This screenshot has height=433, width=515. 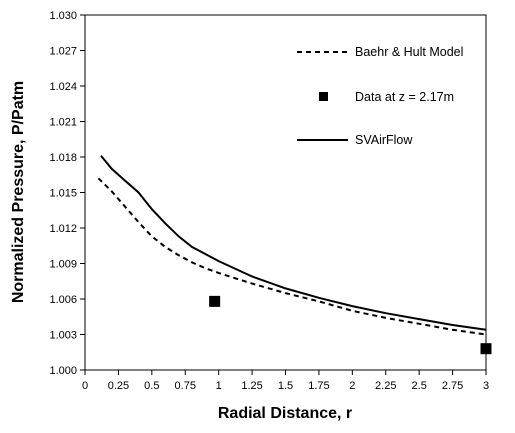 What do you see at coordinates (63, 194) in the screenshot?
I see `y-tick-label: 1.015` at bounding box center [63, 194].